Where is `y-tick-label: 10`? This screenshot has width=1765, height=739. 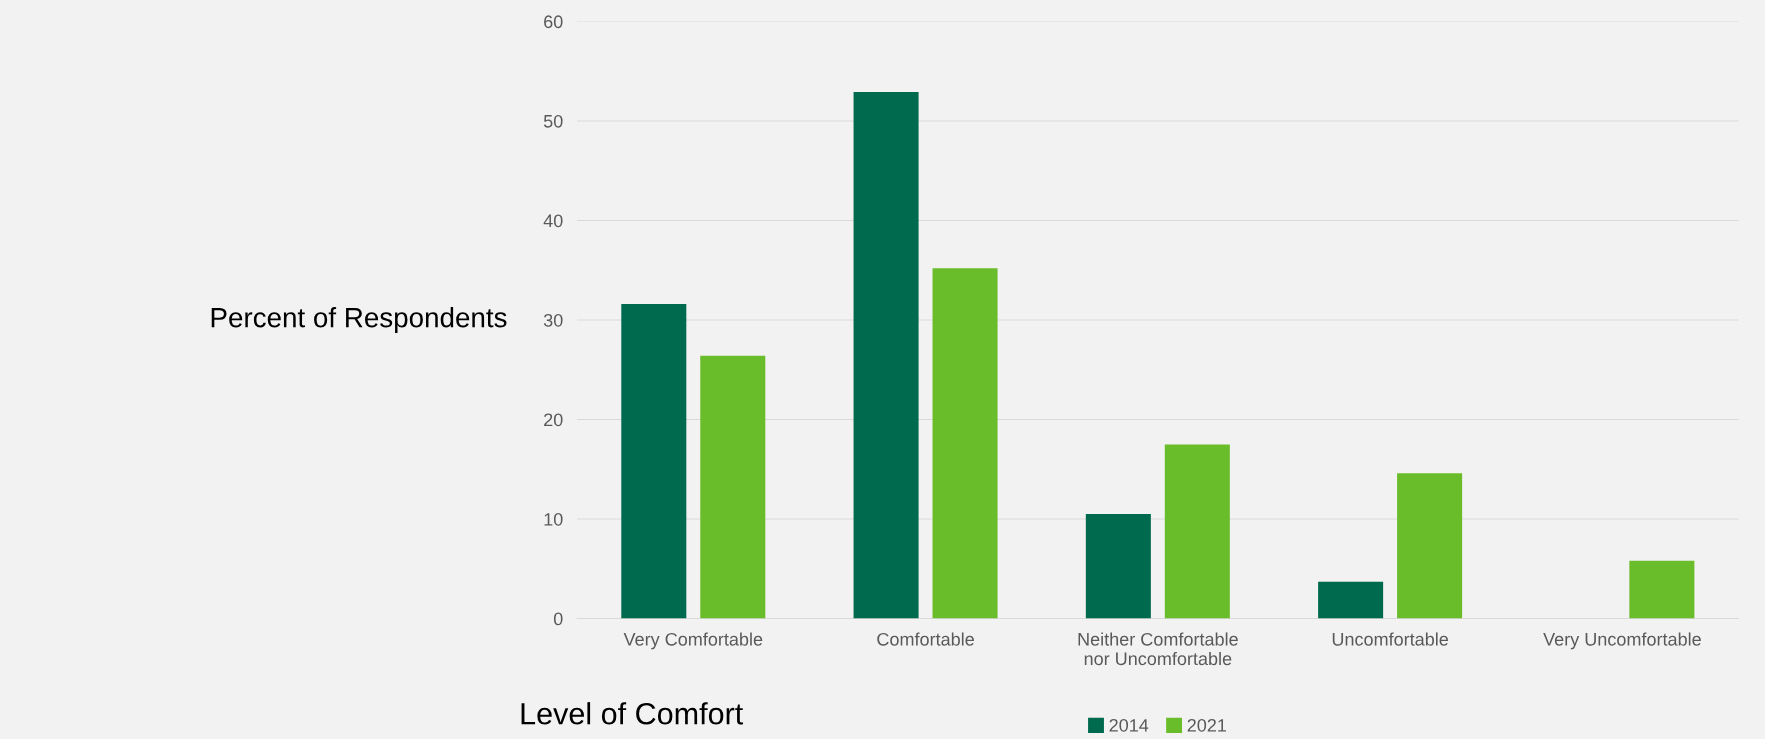 y-tick-label: 10 is located at coordinates (553, 519).